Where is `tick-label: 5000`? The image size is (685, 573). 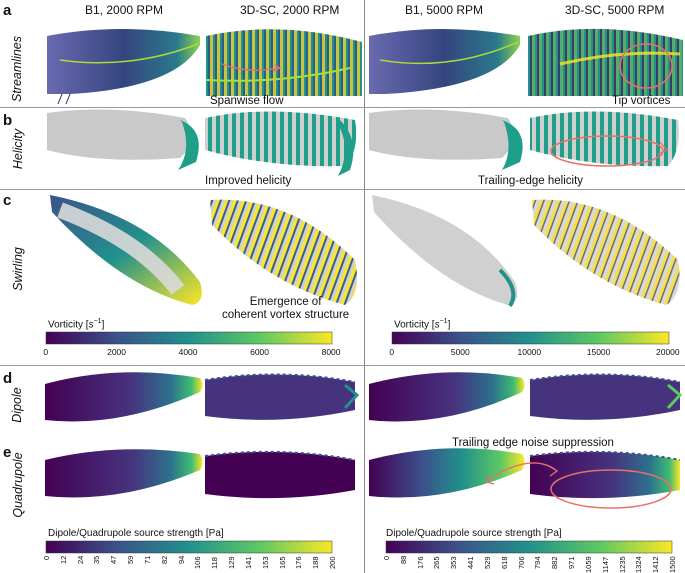
tick-label: 5000 is located at coordinates (460, 352).